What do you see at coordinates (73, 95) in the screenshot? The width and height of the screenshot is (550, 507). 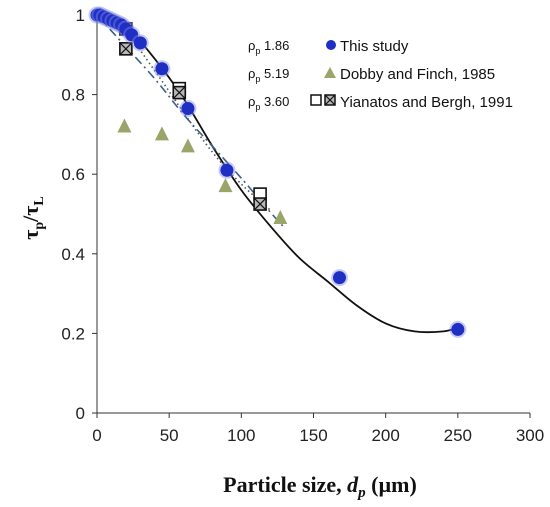 I see `y-tick-label: 0.8` at bounding box center [73, 95].